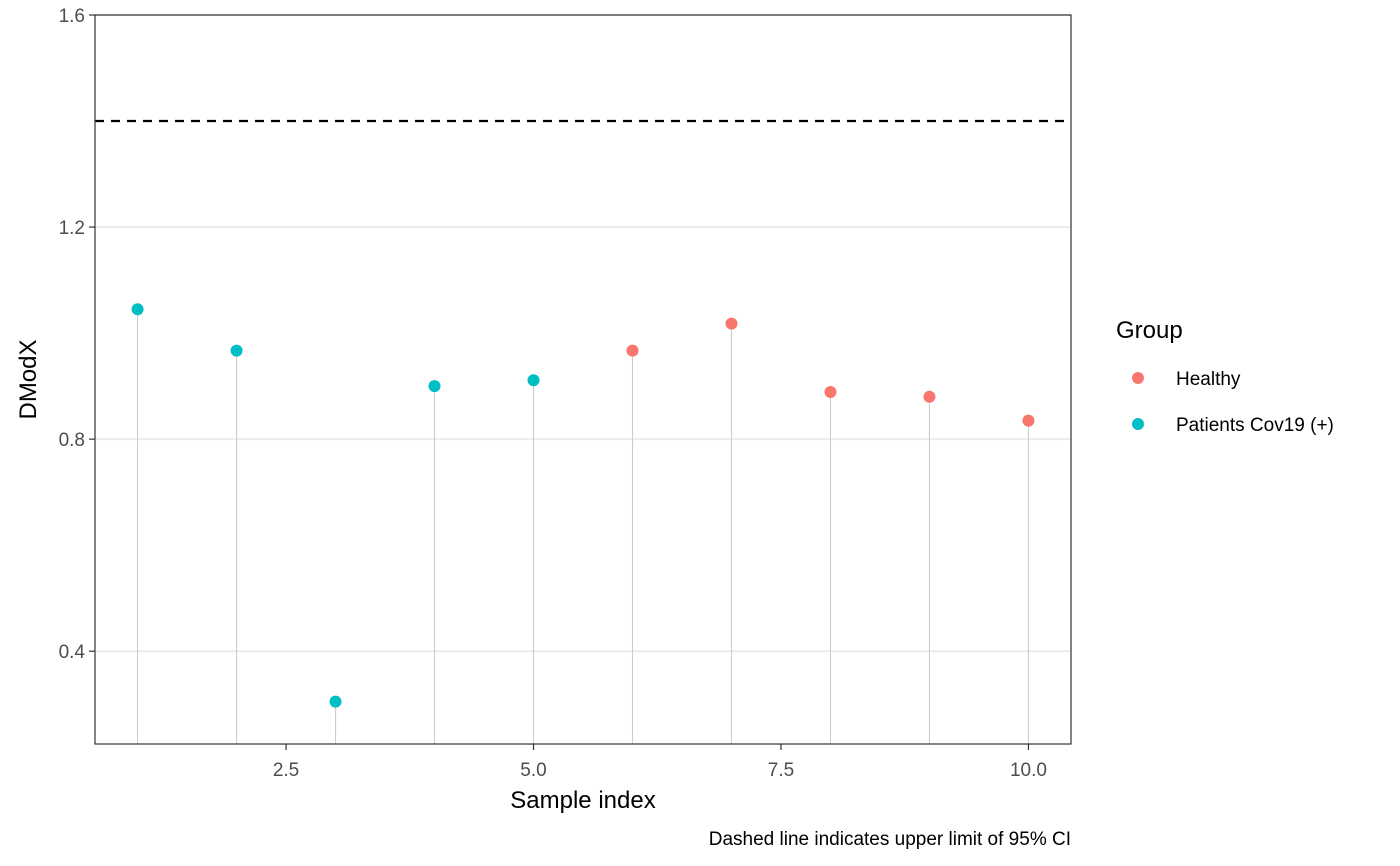  I want to click on legend: Group Healthy Patients Cov19 (+), so click(1225, 376).